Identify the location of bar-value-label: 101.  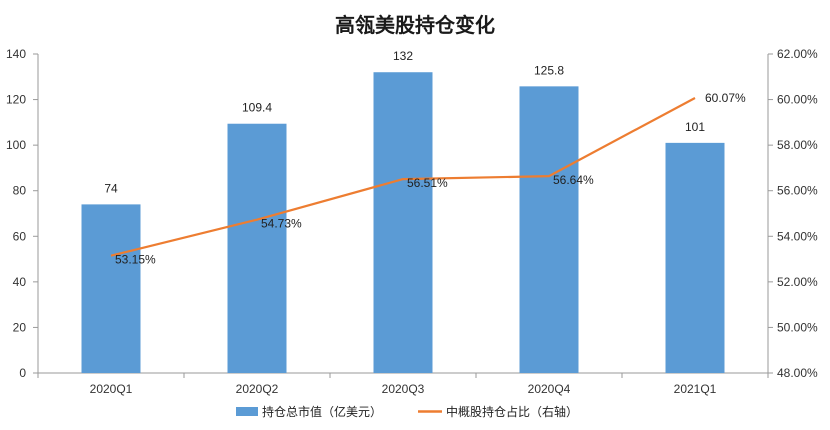
(695, 127).